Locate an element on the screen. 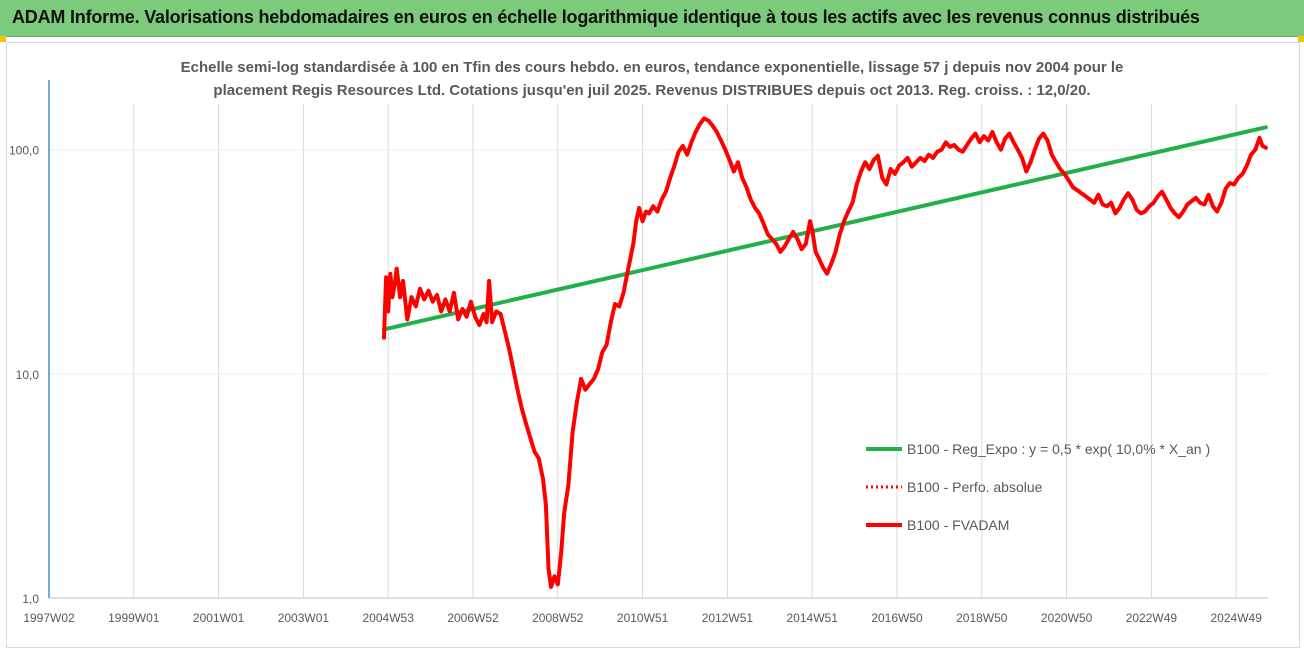 The image size is (1304, 652). x-tick-label-6: 2008W52 is located at coordinates (558, 618).